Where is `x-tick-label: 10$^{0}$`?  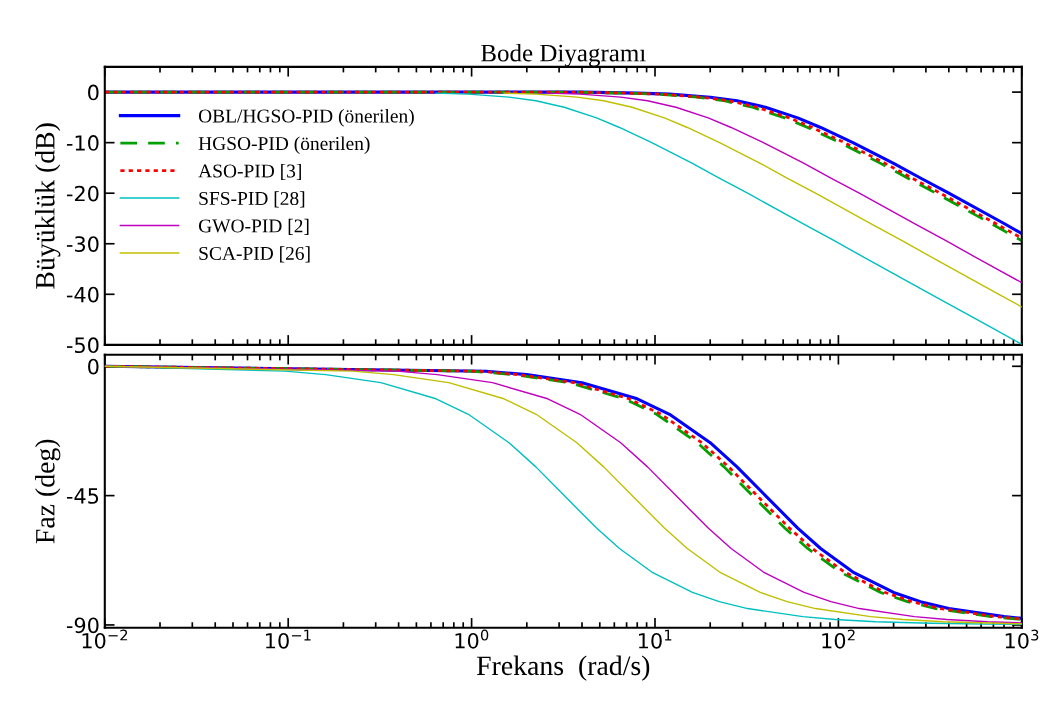 x-tick-label: 10$^{0}$ is located at coordinates (472, 639).